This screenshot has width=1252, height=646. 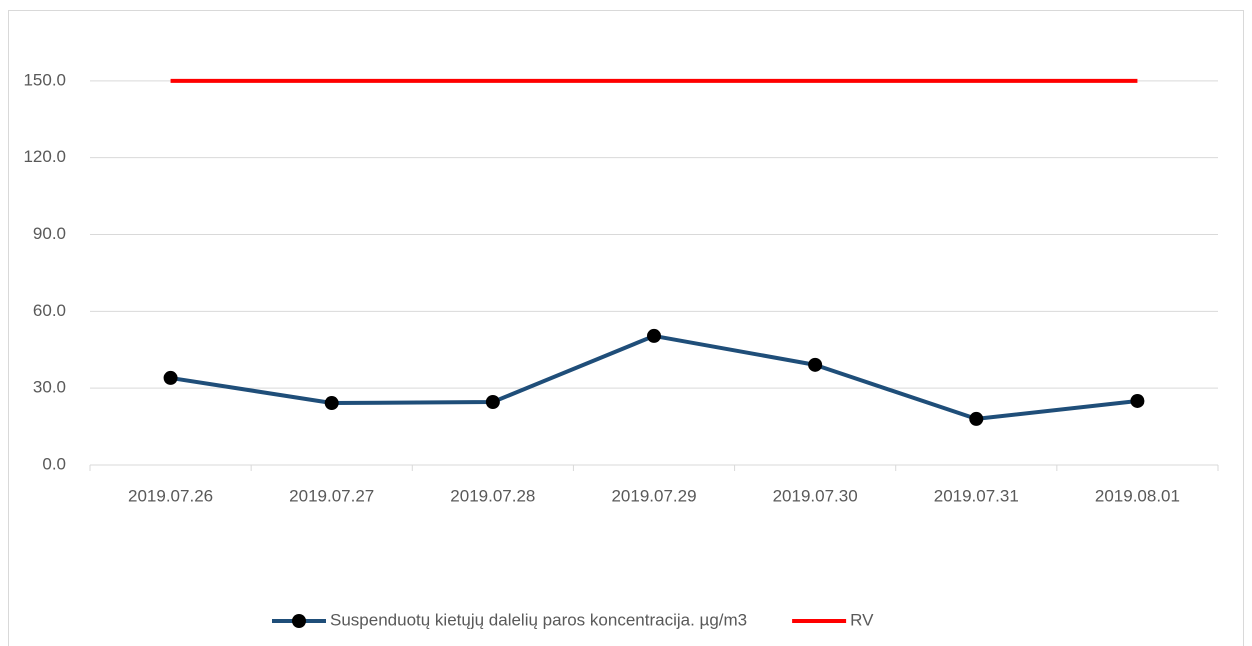 What do you see at coordinates (170, 495) in the screenshot?
I see `x-tick-label: 2019.07.26` at bounding box center [170, 495].